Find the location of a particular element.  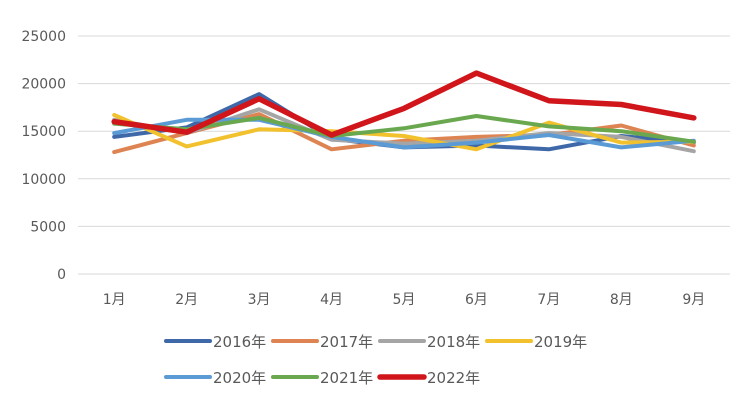

legend: 2016年 2017年 2018年 2019年 2020年 2021年 2022年 is located at coordinates (375, 360).